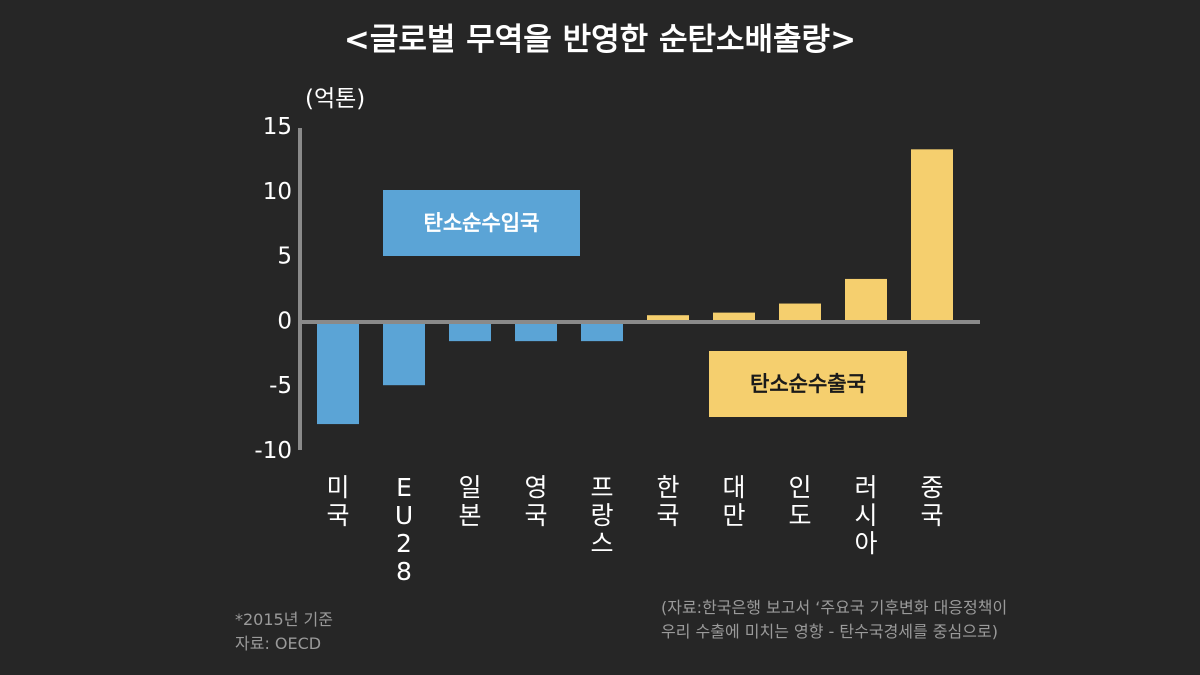 This screenshot has width=1200, height=675. Describe the element at coordinates (280, 386) in the screenshot. I see `y-tick-label: -5` at that location.